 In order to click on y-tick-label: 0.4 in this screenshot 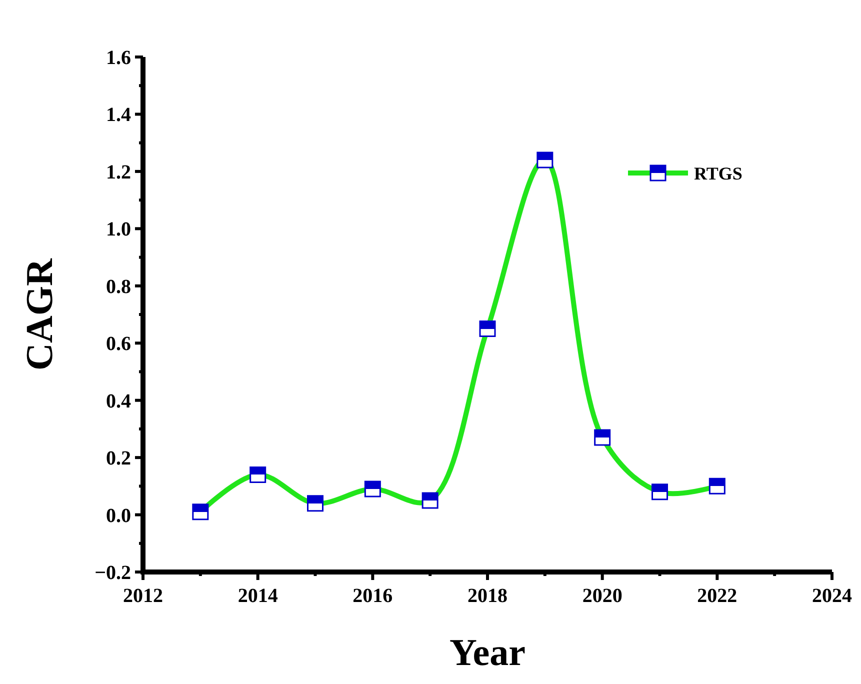, I will do `click(118, 401)`.